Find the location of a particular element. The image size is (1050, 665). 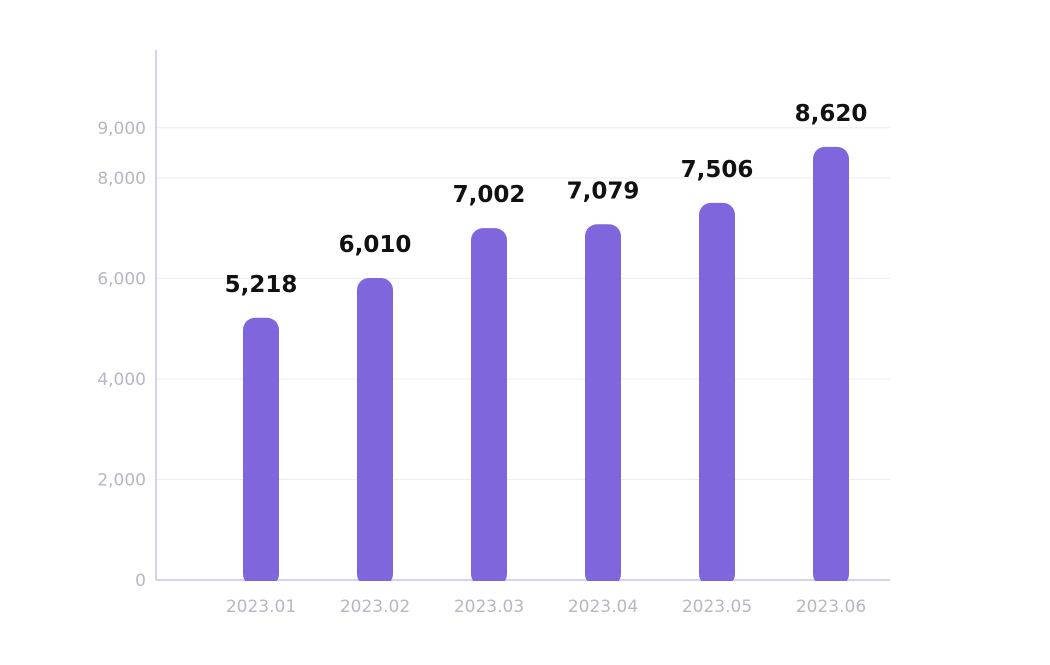

x-tick-label: 2023.01 is located at coordinates (261, 607).